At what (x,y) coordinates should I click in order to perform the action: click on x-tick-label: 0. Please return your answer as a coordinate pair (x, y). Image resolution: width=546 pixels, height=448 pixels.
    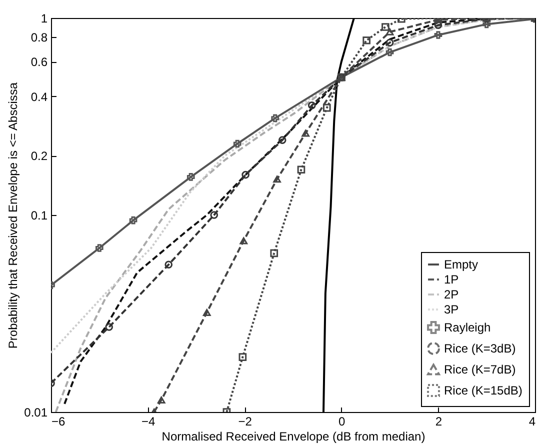
    Looking at the image, I should click on (342, 421).